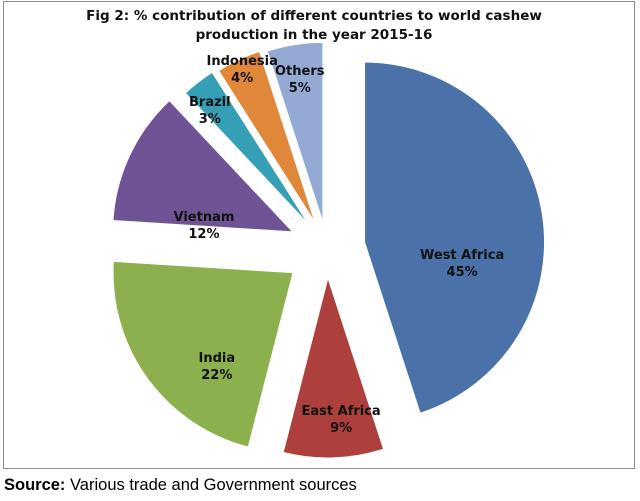  What do you see at coordinates (217, 367) in the screenshot?
I see `slice-label-india: India 22%` at bounding box center [217, 367].